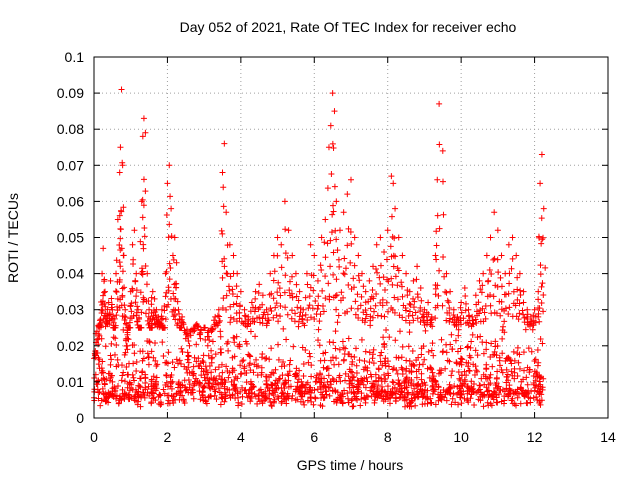  What do you see at coordinates (70, 382) in the screenshot?
I see `y-tick-label: 0.01` at bounding box center [70, 382].